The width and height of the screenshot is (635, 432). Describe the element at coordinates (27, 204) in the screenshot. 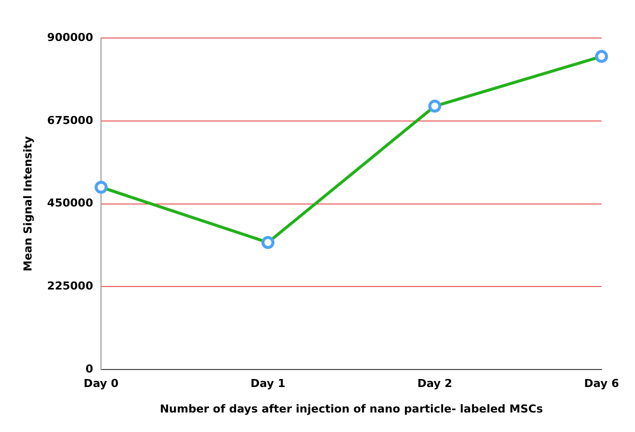

I see `y-axis-title: Mean Signal Intensity` at that location.